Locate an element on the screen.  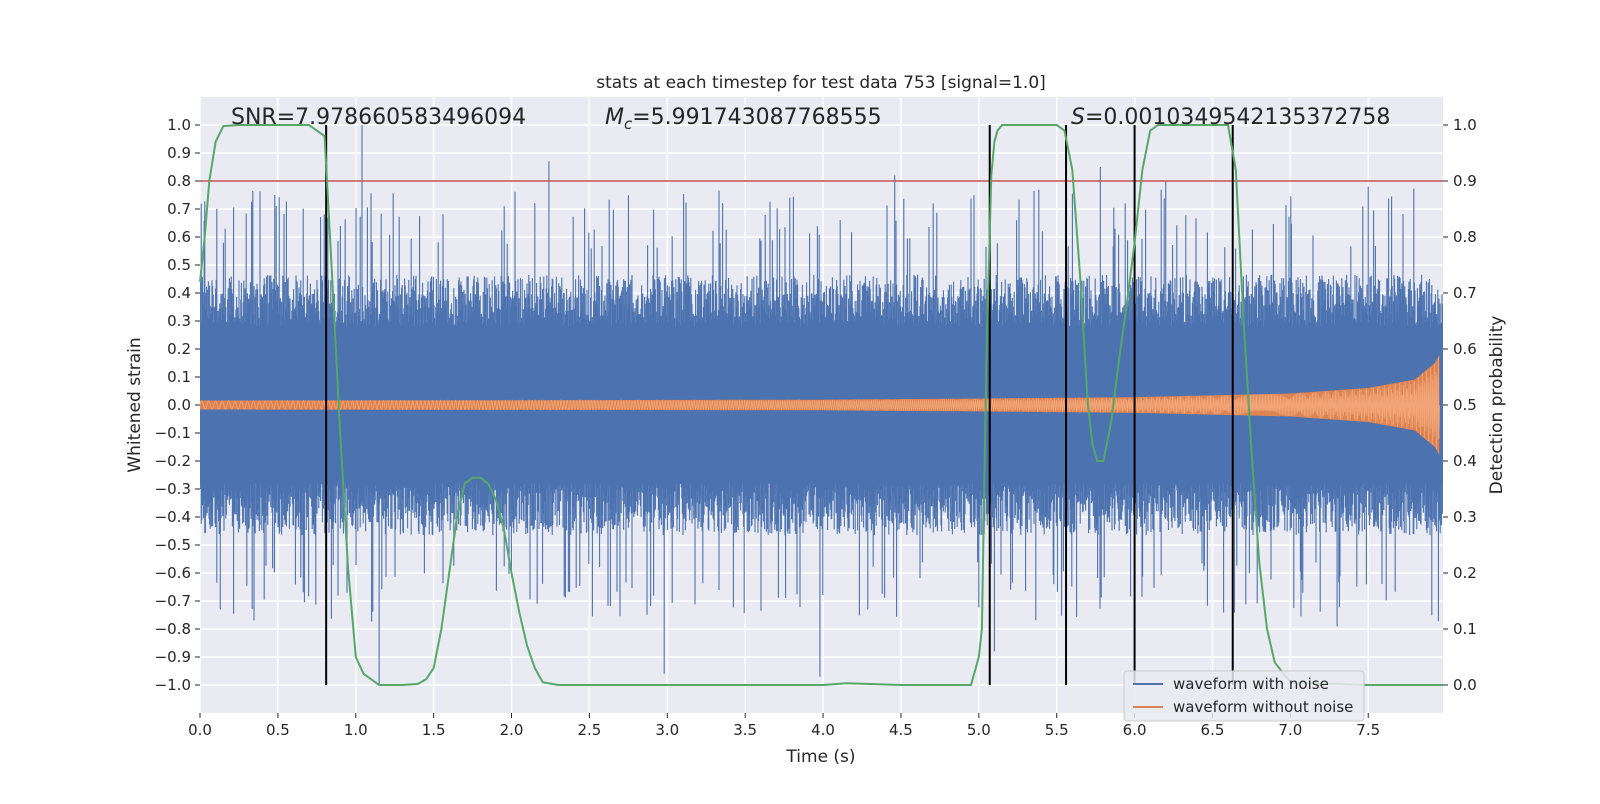
y-tick-label-4: 0.6 is located at coordinates (179, 237).